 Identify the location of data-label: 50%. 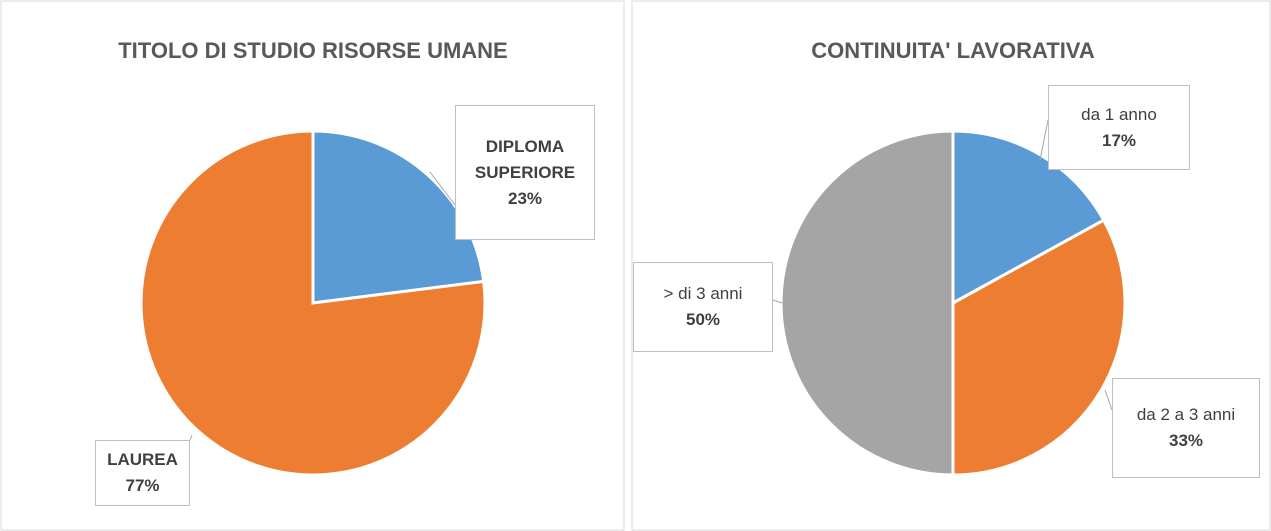
(703, 319).